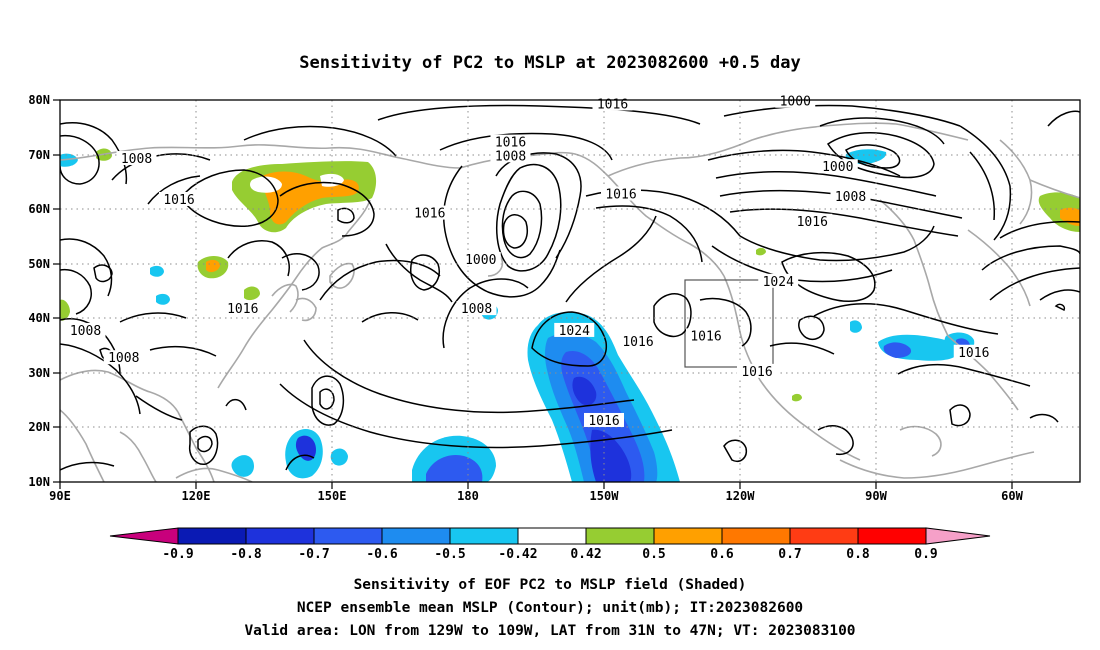  What do you see at coordinates (449, 554) in the screenshot?
I see `colorbar-label: -0.5` at bounding box center [449, 554].